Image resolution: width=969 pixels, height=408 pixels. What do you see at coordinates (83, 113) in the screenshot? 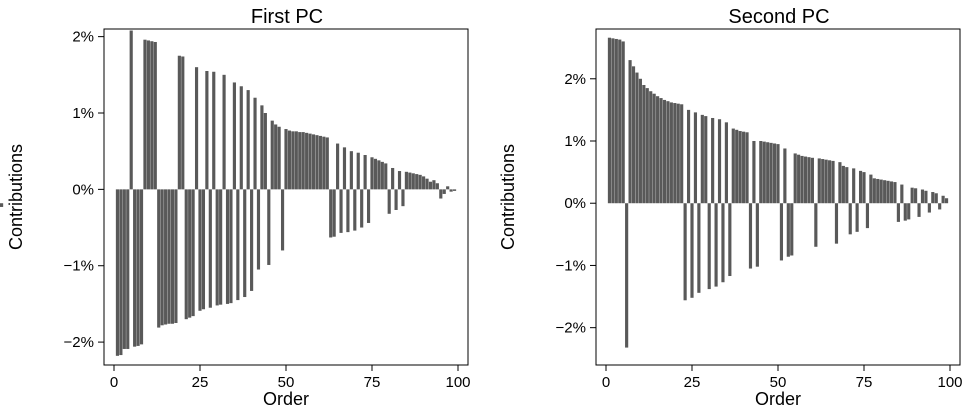
I see `first-pc-y-tick-label: 1%` at bounding box center [83, 113].